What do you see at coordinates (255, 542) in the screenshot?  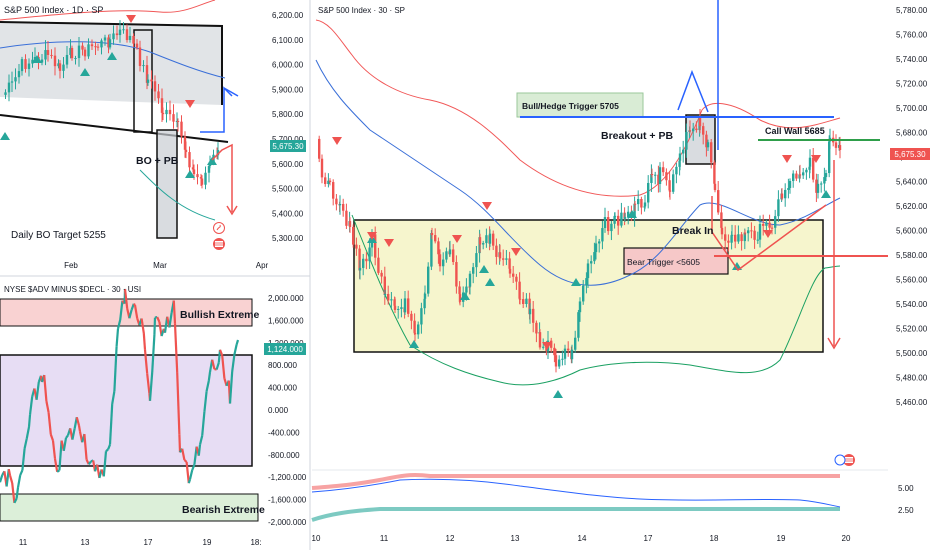 I see `x-tick-label: 18:` at bounding box center [255, 542].